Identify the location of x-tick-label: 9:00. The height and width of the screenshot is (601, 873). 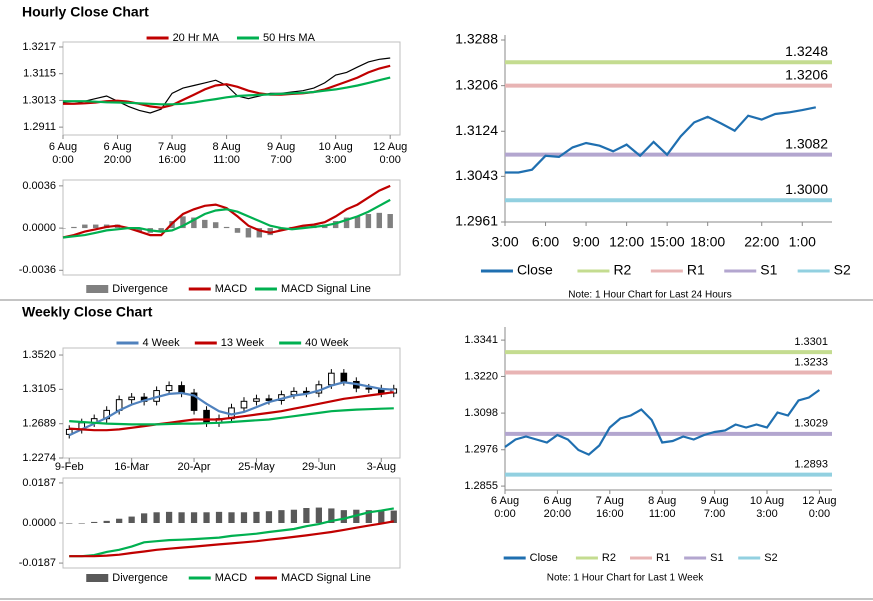
(585, 242).